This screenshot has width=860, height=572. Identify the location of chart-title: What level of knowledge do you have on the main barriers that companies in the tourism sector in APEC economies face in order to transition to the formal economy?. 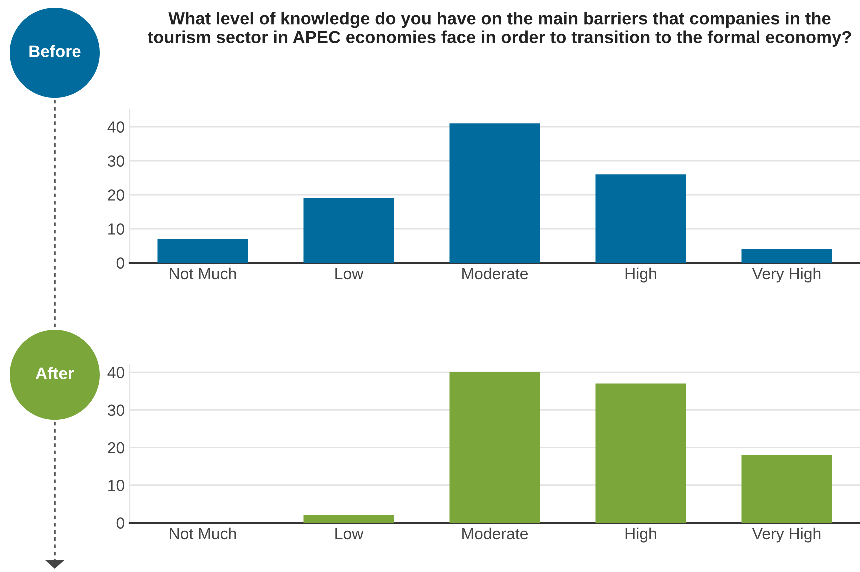
(500, 29).